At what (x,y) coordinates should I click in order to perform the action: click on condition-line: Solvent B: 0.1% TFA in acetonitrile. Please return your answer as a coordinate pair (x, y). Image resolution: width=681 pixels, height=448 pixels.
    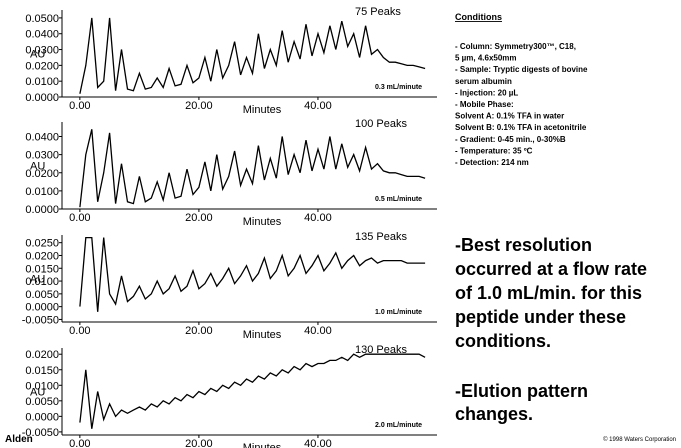
    Looking at the image, I should click on (521, 127).